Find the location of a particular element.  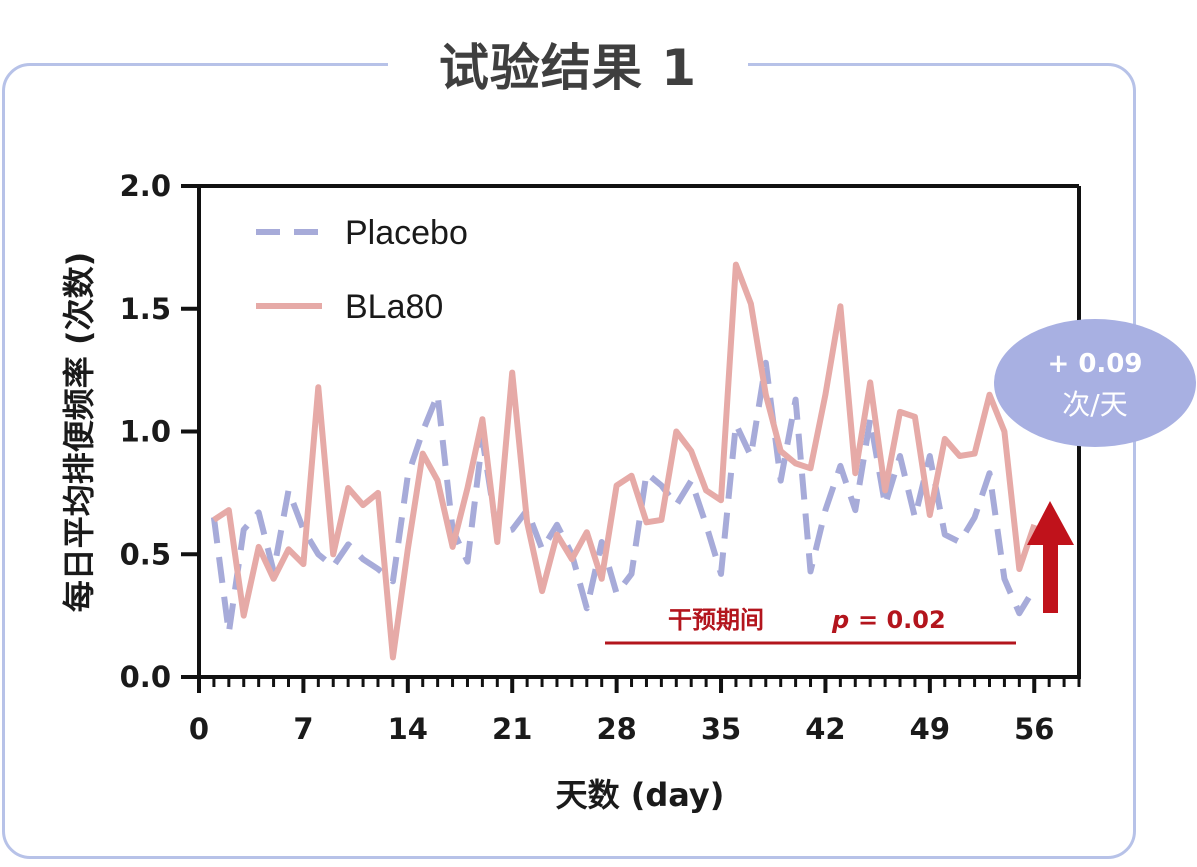

y-axis-label: 每日平均排便频率 (次数) is located at coordinates (79, 432).